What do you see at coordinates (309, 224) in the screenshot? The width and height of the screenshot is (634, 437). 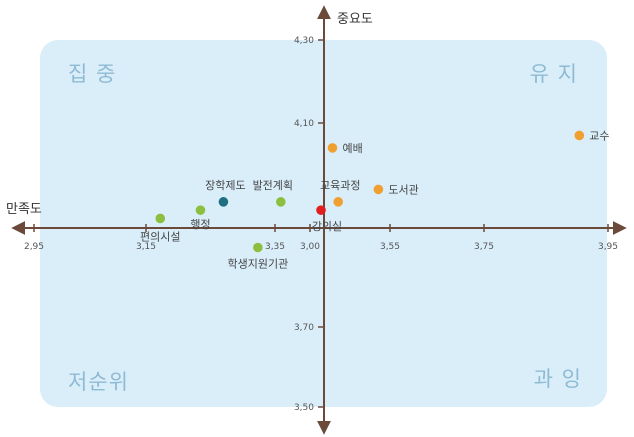 I see `y-tick-group: 4,30 4,10 3,70 3,50` at bounding box center [309, 224].